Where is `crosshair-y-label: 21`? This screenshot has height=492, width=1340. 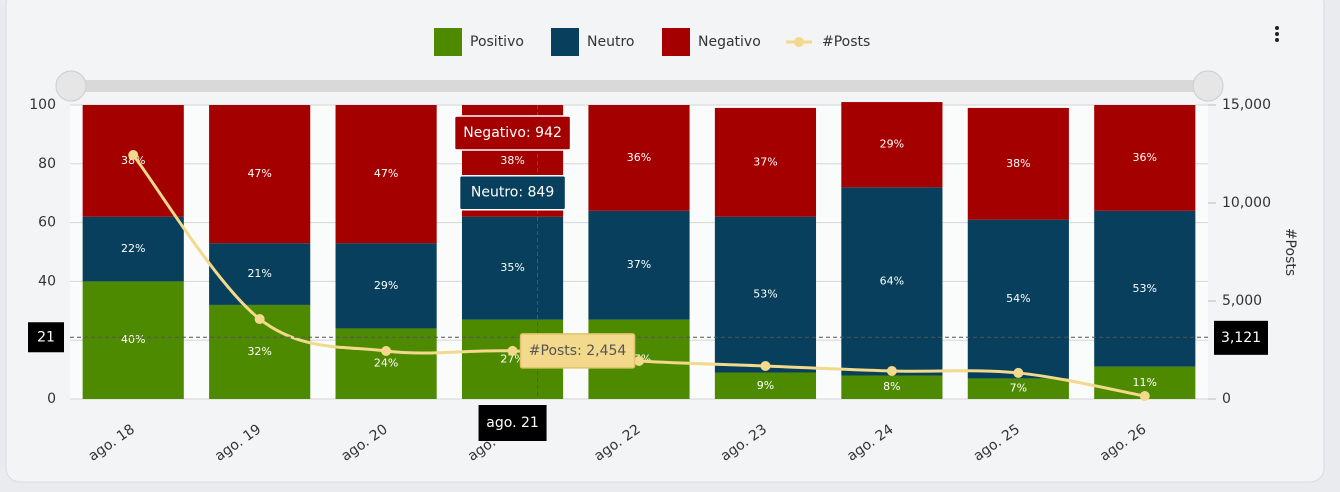
crosshair-y-label: 21 is located at coordinates (46, 337).